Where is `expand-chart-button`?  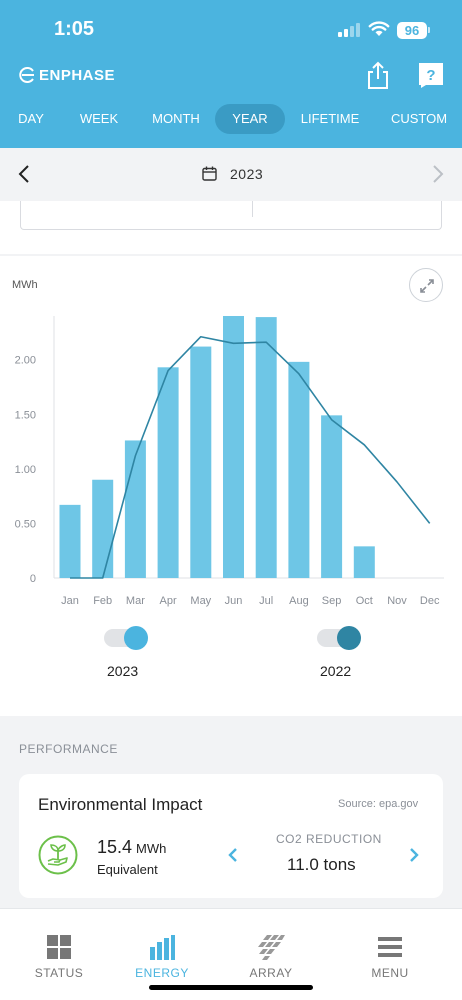 expand-chart-button is located at coordinates (426, 285).